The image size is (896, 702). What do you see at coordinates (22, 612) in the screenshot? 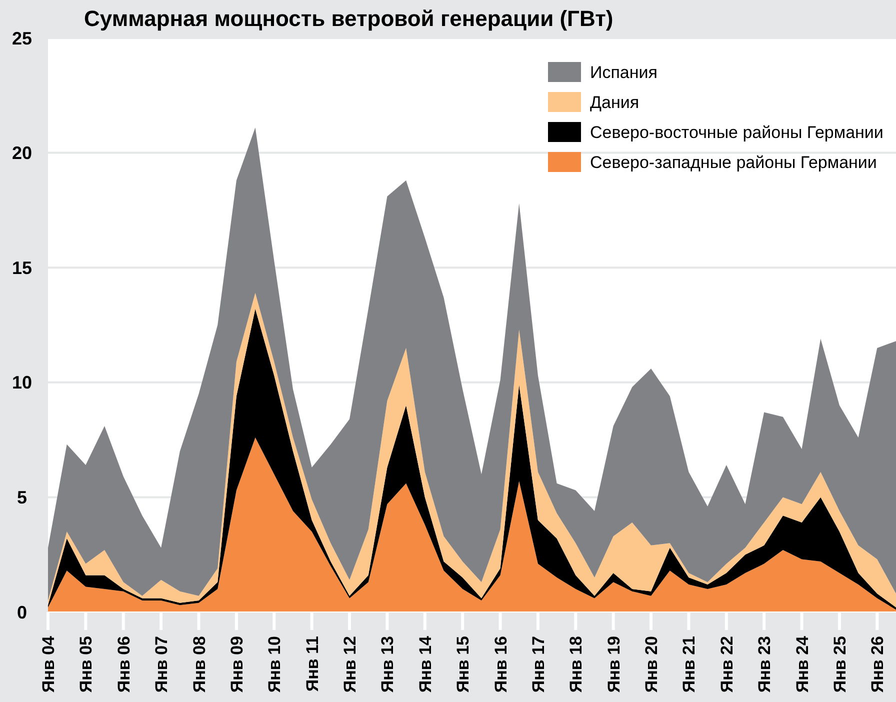
I see `y-tick-label: 0` at bounding box center [22, 612].